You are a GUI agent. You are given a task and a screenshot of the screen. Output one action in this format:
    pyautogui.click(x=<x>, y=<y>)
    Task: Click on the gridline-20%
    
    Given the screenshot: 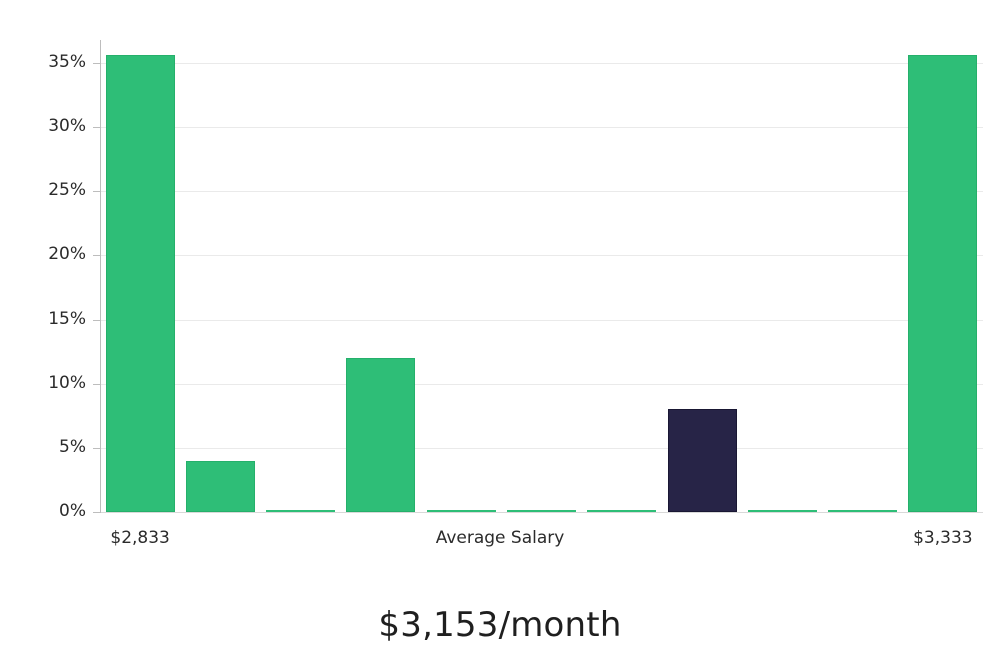 What is the action you would take?
    pyautogui.click(x=541, y=256)
    